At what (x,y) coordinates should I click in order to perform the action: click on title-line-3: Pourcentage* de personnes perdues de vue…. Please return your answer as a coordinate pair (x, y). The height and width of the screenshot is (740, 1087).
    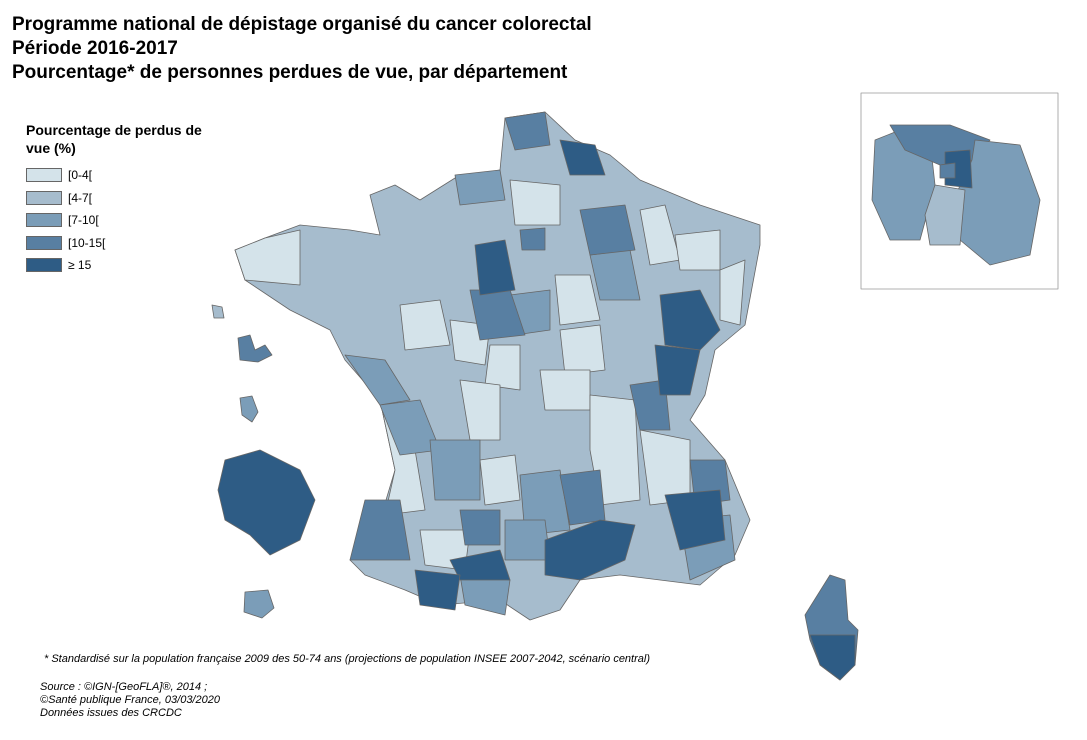
    Looking at the image, I should click on (290, 72).